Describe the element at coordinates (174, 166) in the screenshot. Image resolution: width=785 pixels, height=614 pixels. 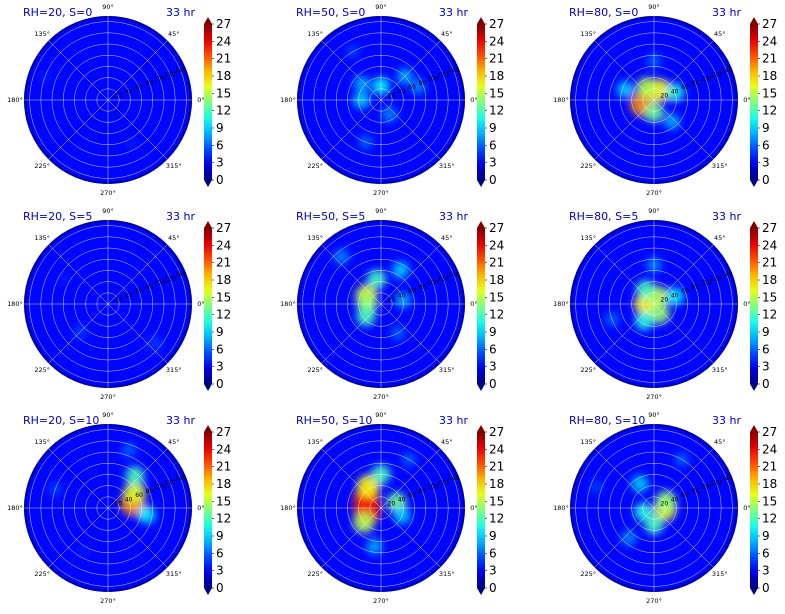
I see `angle-tick-label: 315°` at that location.